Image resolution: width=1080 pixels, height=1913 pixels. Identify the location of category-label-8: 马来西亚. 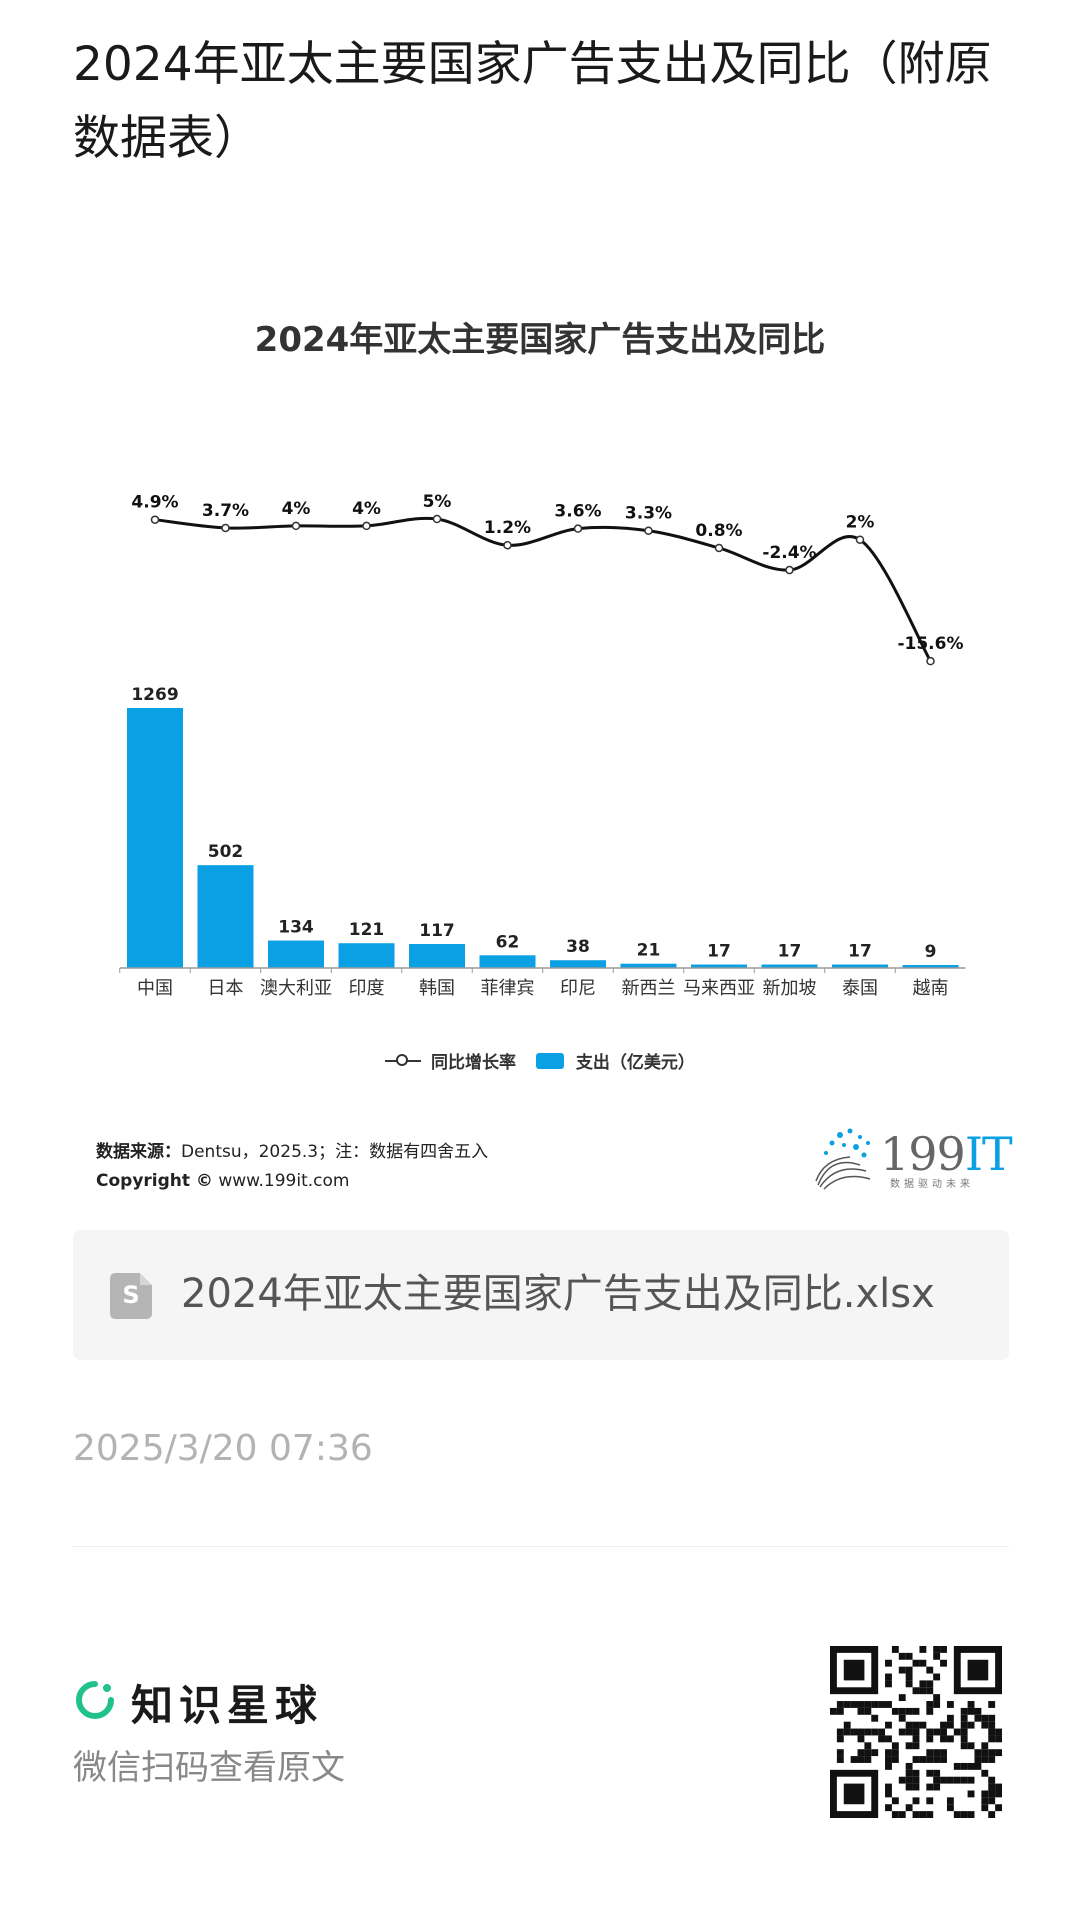
(719, 988).